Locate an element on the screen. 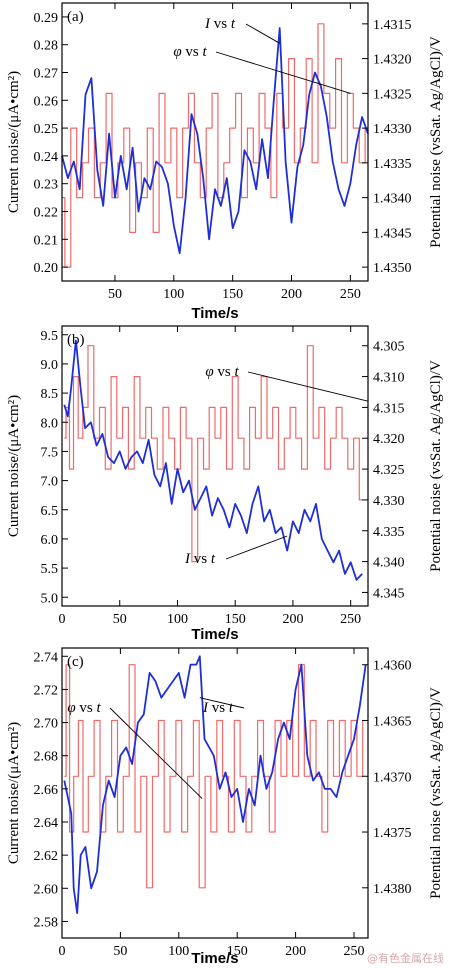  y-right-tick-label: 1.4320 is located at coordinates (392, 60).